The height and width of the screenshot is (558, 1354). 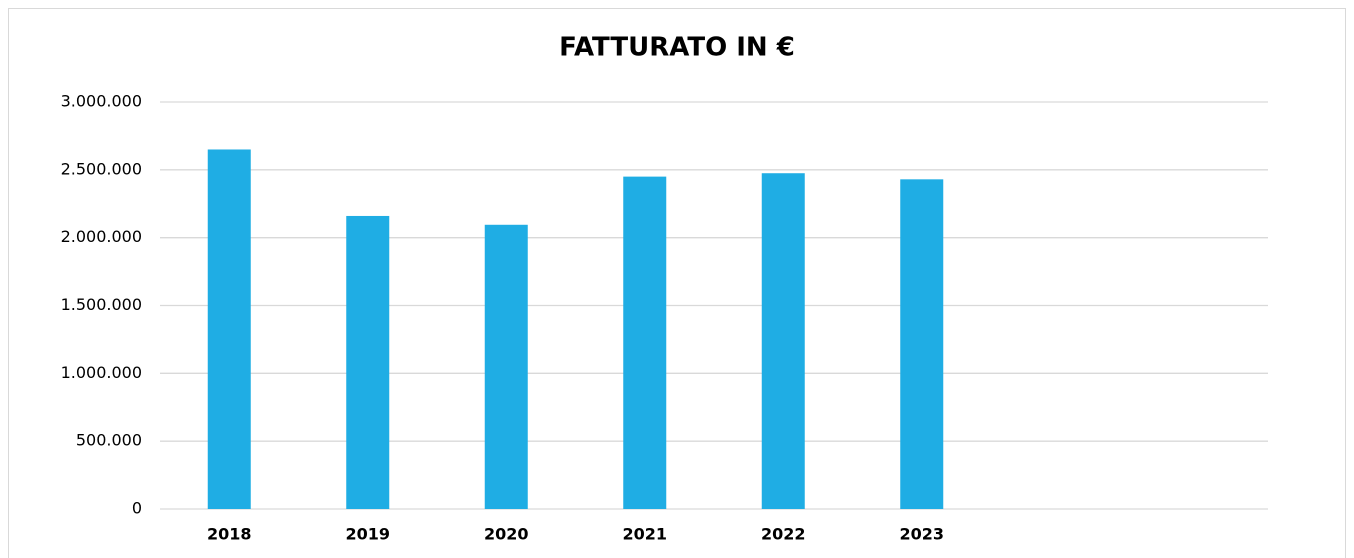 I want to click on x-tick-label: 2023, so click(x=921, y=534).